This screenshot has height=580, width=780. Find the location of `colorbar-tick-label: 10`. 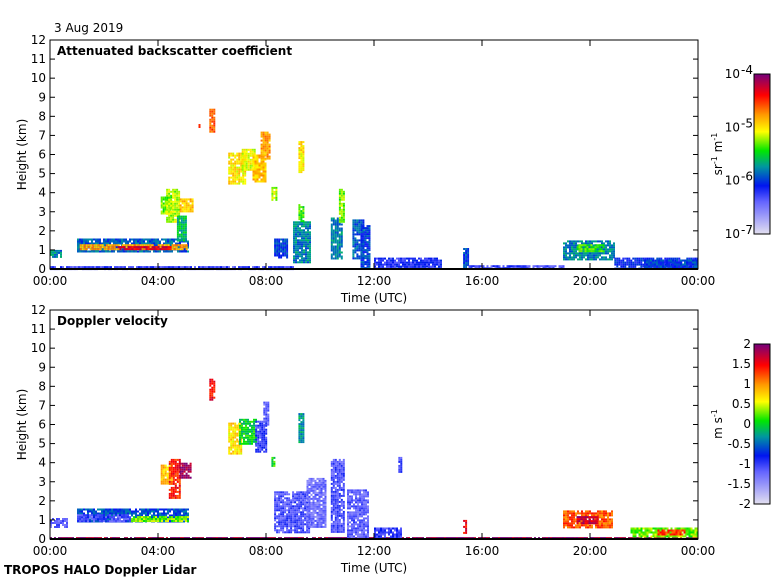

colorbar-tick-label: 10 is located at coordinates (732, 127).